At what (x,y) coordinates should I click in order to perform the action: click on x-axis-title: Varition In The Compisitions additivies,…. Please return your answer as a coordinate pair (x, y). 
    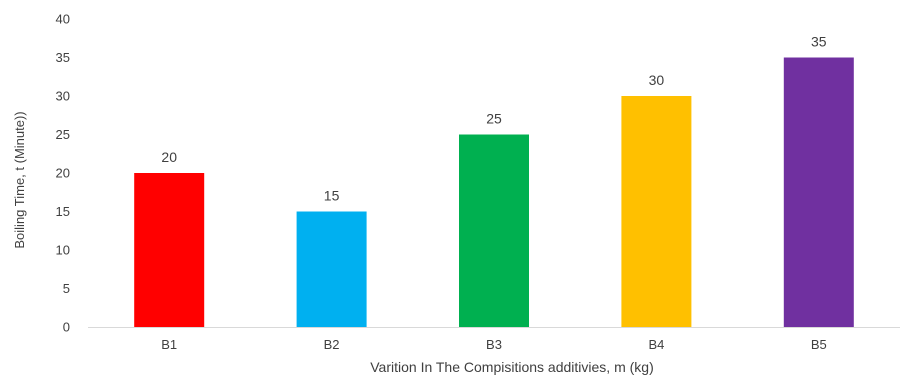
    Looking at the image, I should click on (511, 367).